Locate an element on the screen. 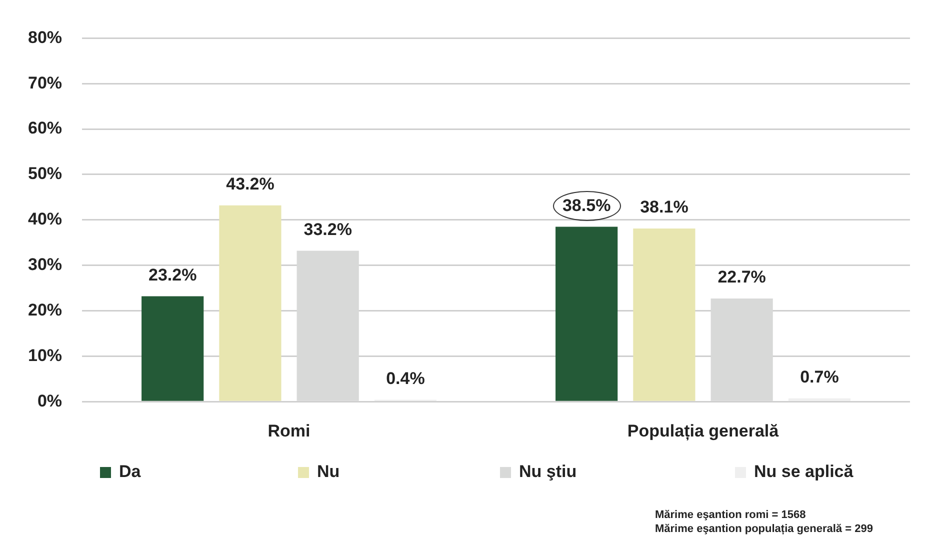 The height and width of the screenshot is (549, 928). y-tick-label: 80% is located at coordinates (45, 37).